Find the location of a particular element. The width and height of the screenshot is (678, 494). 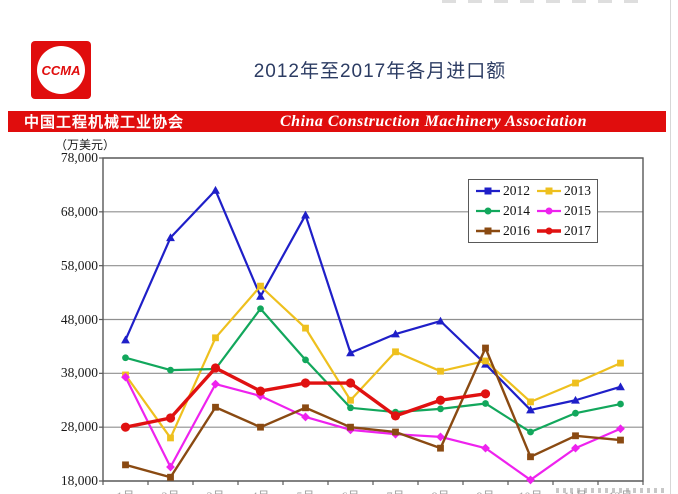

legend-item-2016: 2016 is located at coordinates (505, 231).